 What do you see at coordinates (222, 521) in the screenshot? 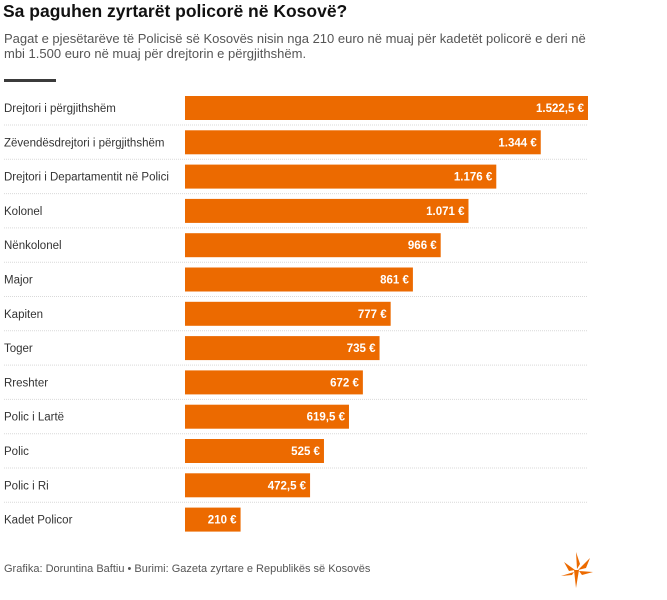
I see `value-label: 210 €` at bounding box center [222, 521].